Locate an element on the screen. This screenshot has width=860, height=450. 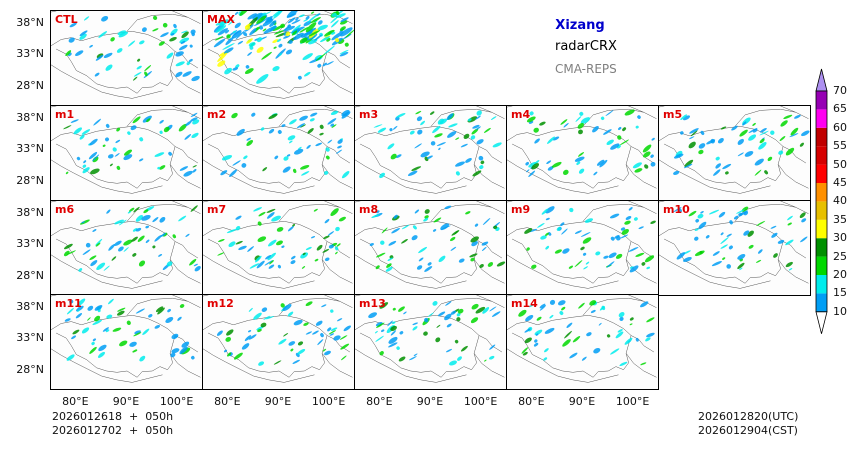
colorbar-tick-label: 70 is located at coordinates (840, 90).